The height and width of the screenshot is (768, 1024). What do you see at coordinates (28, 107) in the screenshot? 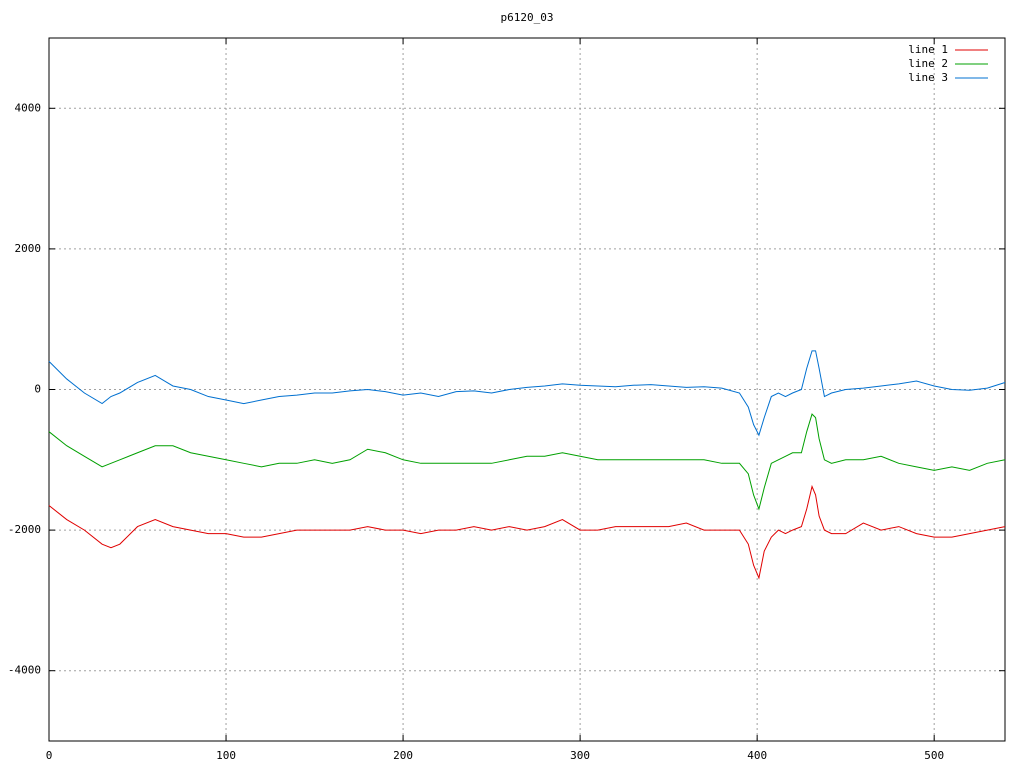
I see `y-tick-label: 4000` at bounding box center [28, 107].